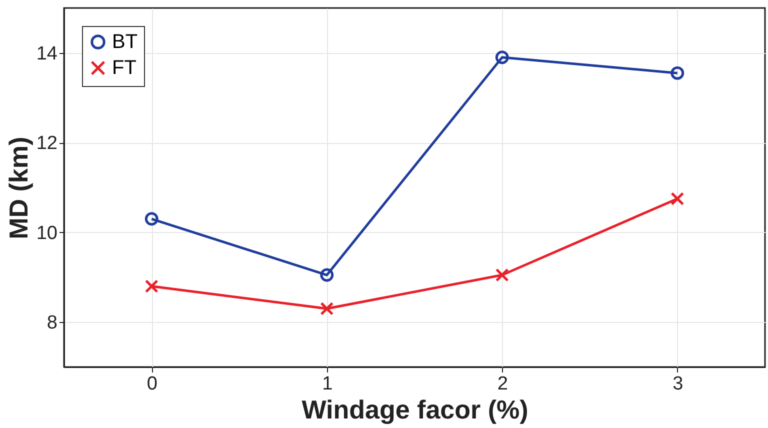 Image resolution: width=768 pixels, height=428 pixels. I want to click on y-tick-label: 10, so click(47, 233).